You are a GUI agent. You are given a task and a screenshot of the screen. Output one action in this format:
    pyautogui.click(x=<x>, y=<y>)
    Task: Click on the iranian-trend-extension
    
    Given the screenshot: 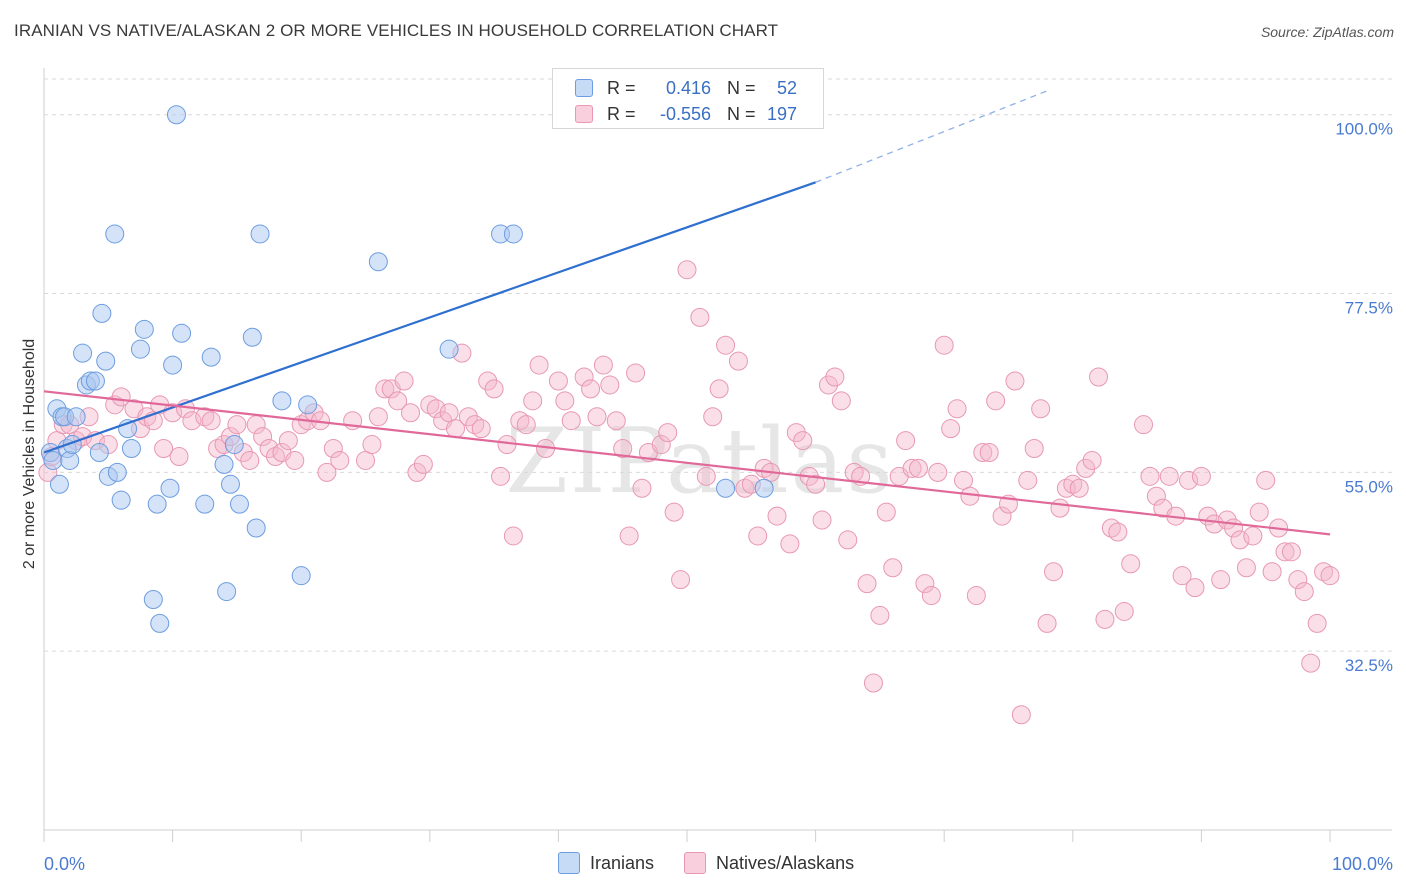 What is the action you would take?
    pyautogui.click(x=931, y=136)
    